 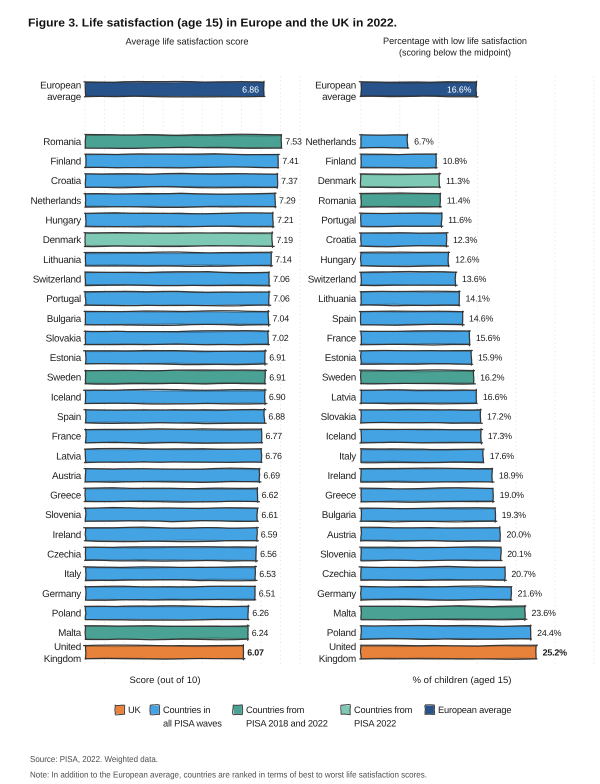 What do you see at coordinates (281, 318) in the screenshot?
I see `svg-text: 7.04` at bounding box center [281, 318].